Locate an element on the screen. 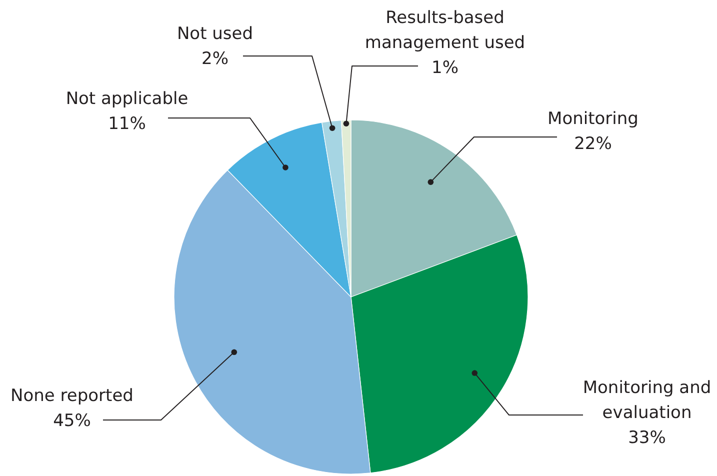 Image resolution: width=717 pixels, height=476 pixels. data-label: 22% is located at coordinates (593, 144).